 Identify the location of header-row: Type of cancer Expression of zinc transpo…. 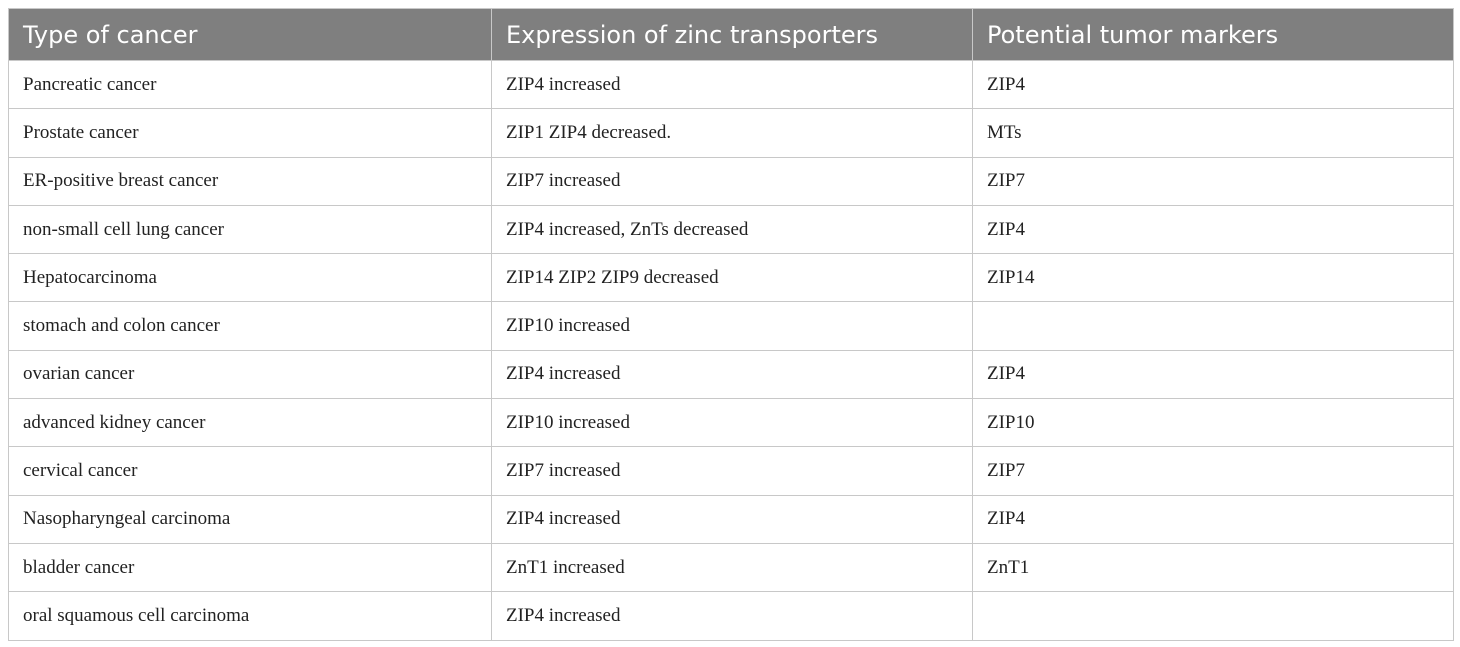
(731, 34).